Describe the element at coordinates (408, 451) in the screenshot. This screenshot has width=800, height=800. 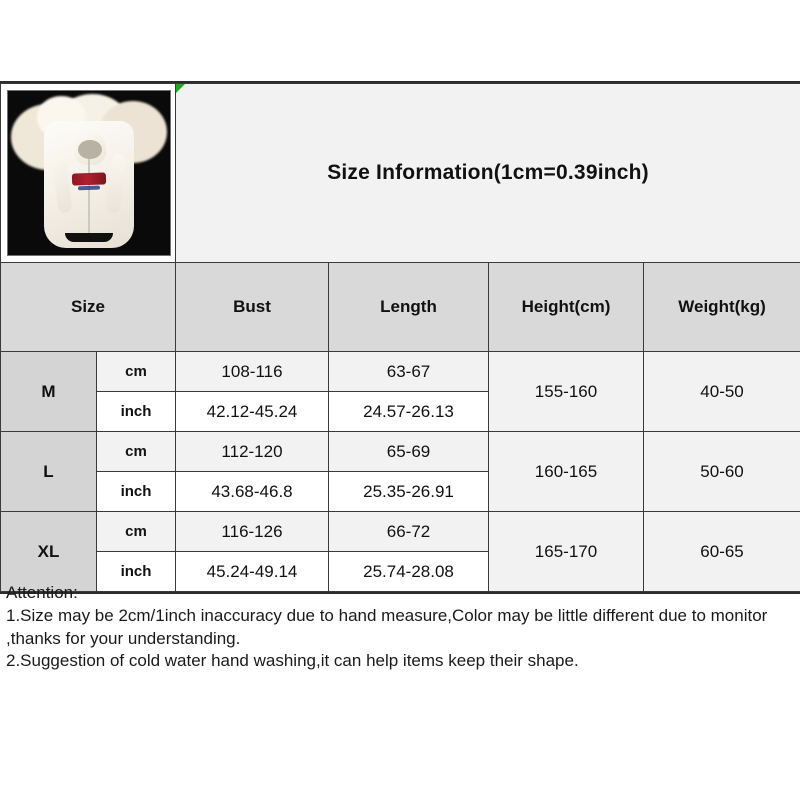
I see `length-cm-l: 65-69` at that location.